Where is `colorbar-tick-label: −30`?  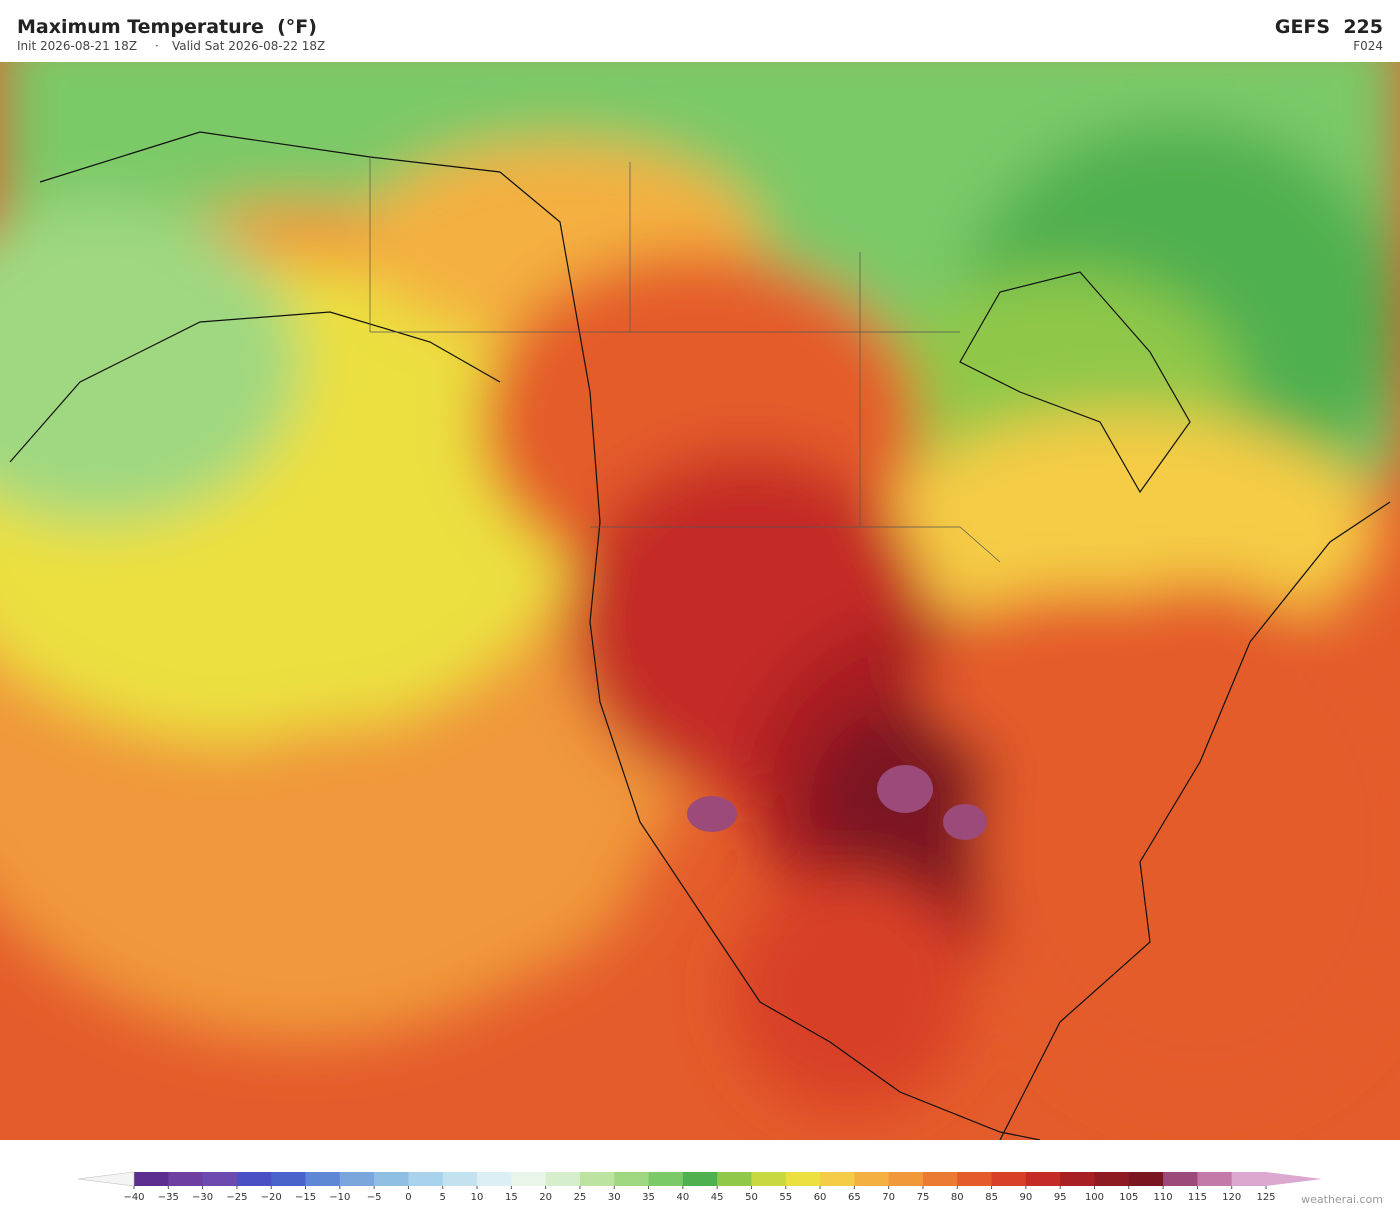
colorbar-tick-label: −30 is located at coordinates (202, 1197).